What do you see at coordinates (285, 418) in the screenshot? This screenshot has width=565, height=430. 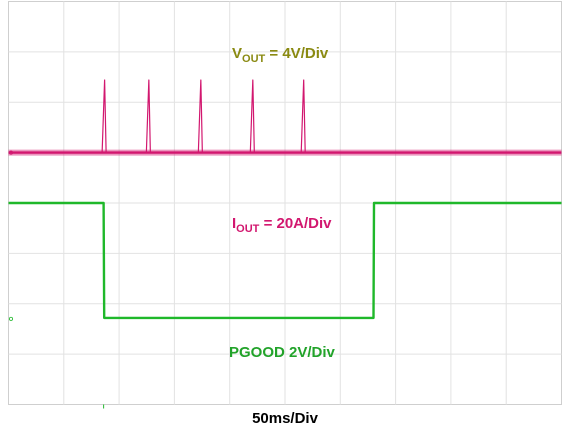 I see `timebase-label: 50ms/Div` at bounding box center [285, 418].